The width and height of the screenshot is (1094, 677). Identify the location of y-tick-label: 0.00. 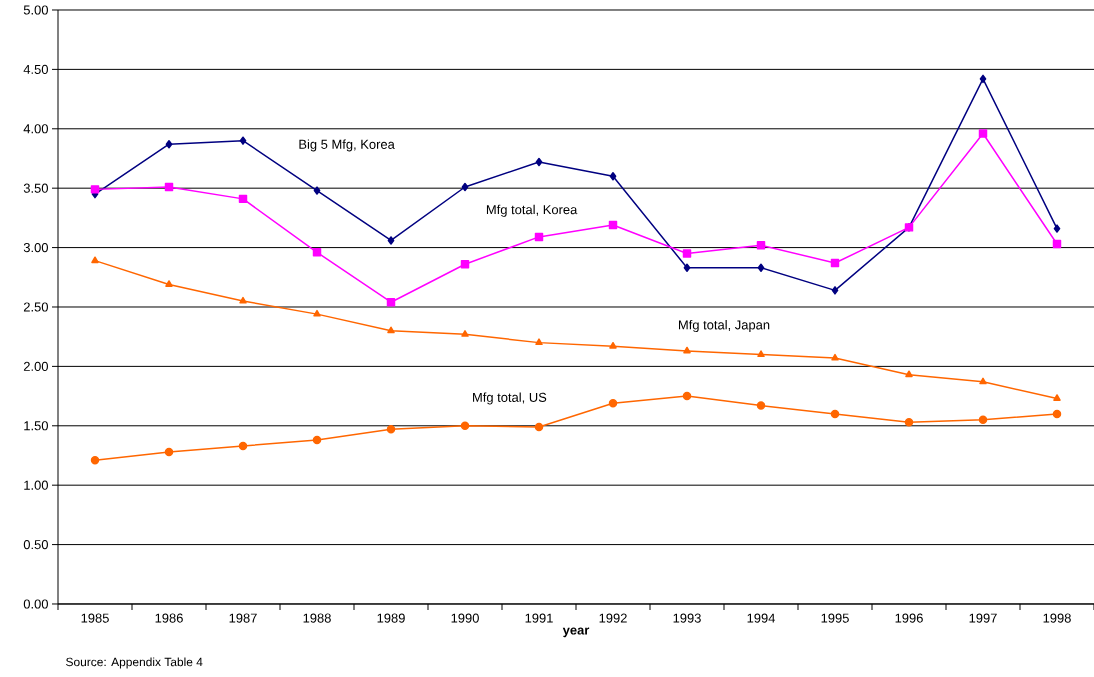
(35, 604).